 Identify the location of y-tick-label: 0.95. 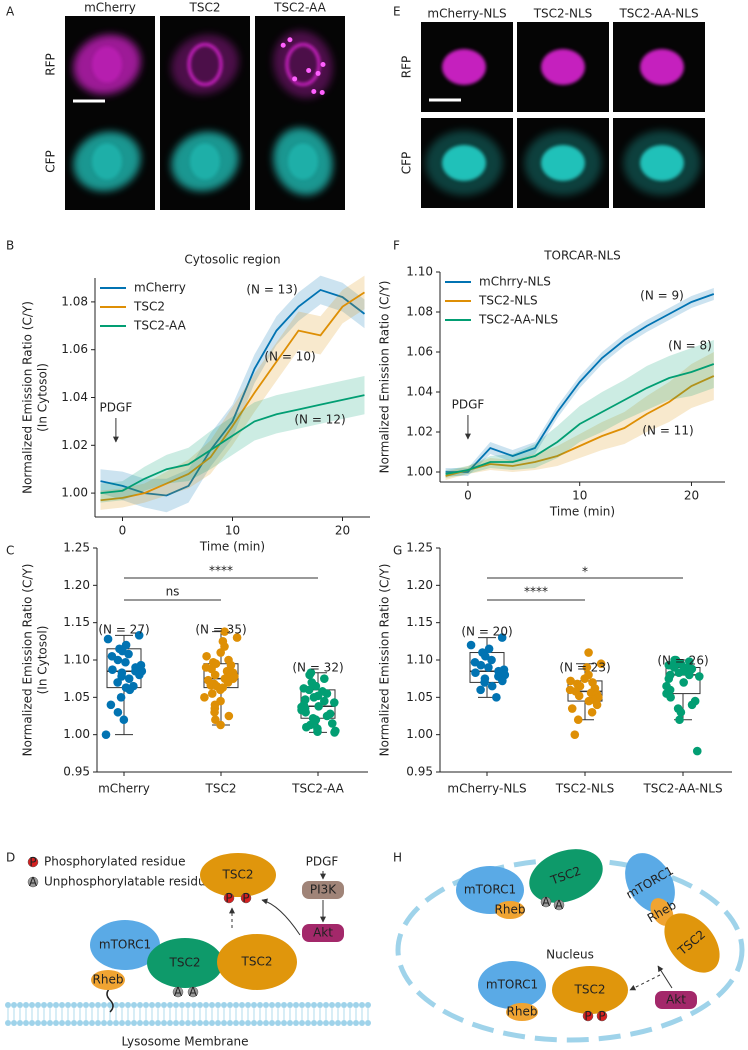
(419, 772).